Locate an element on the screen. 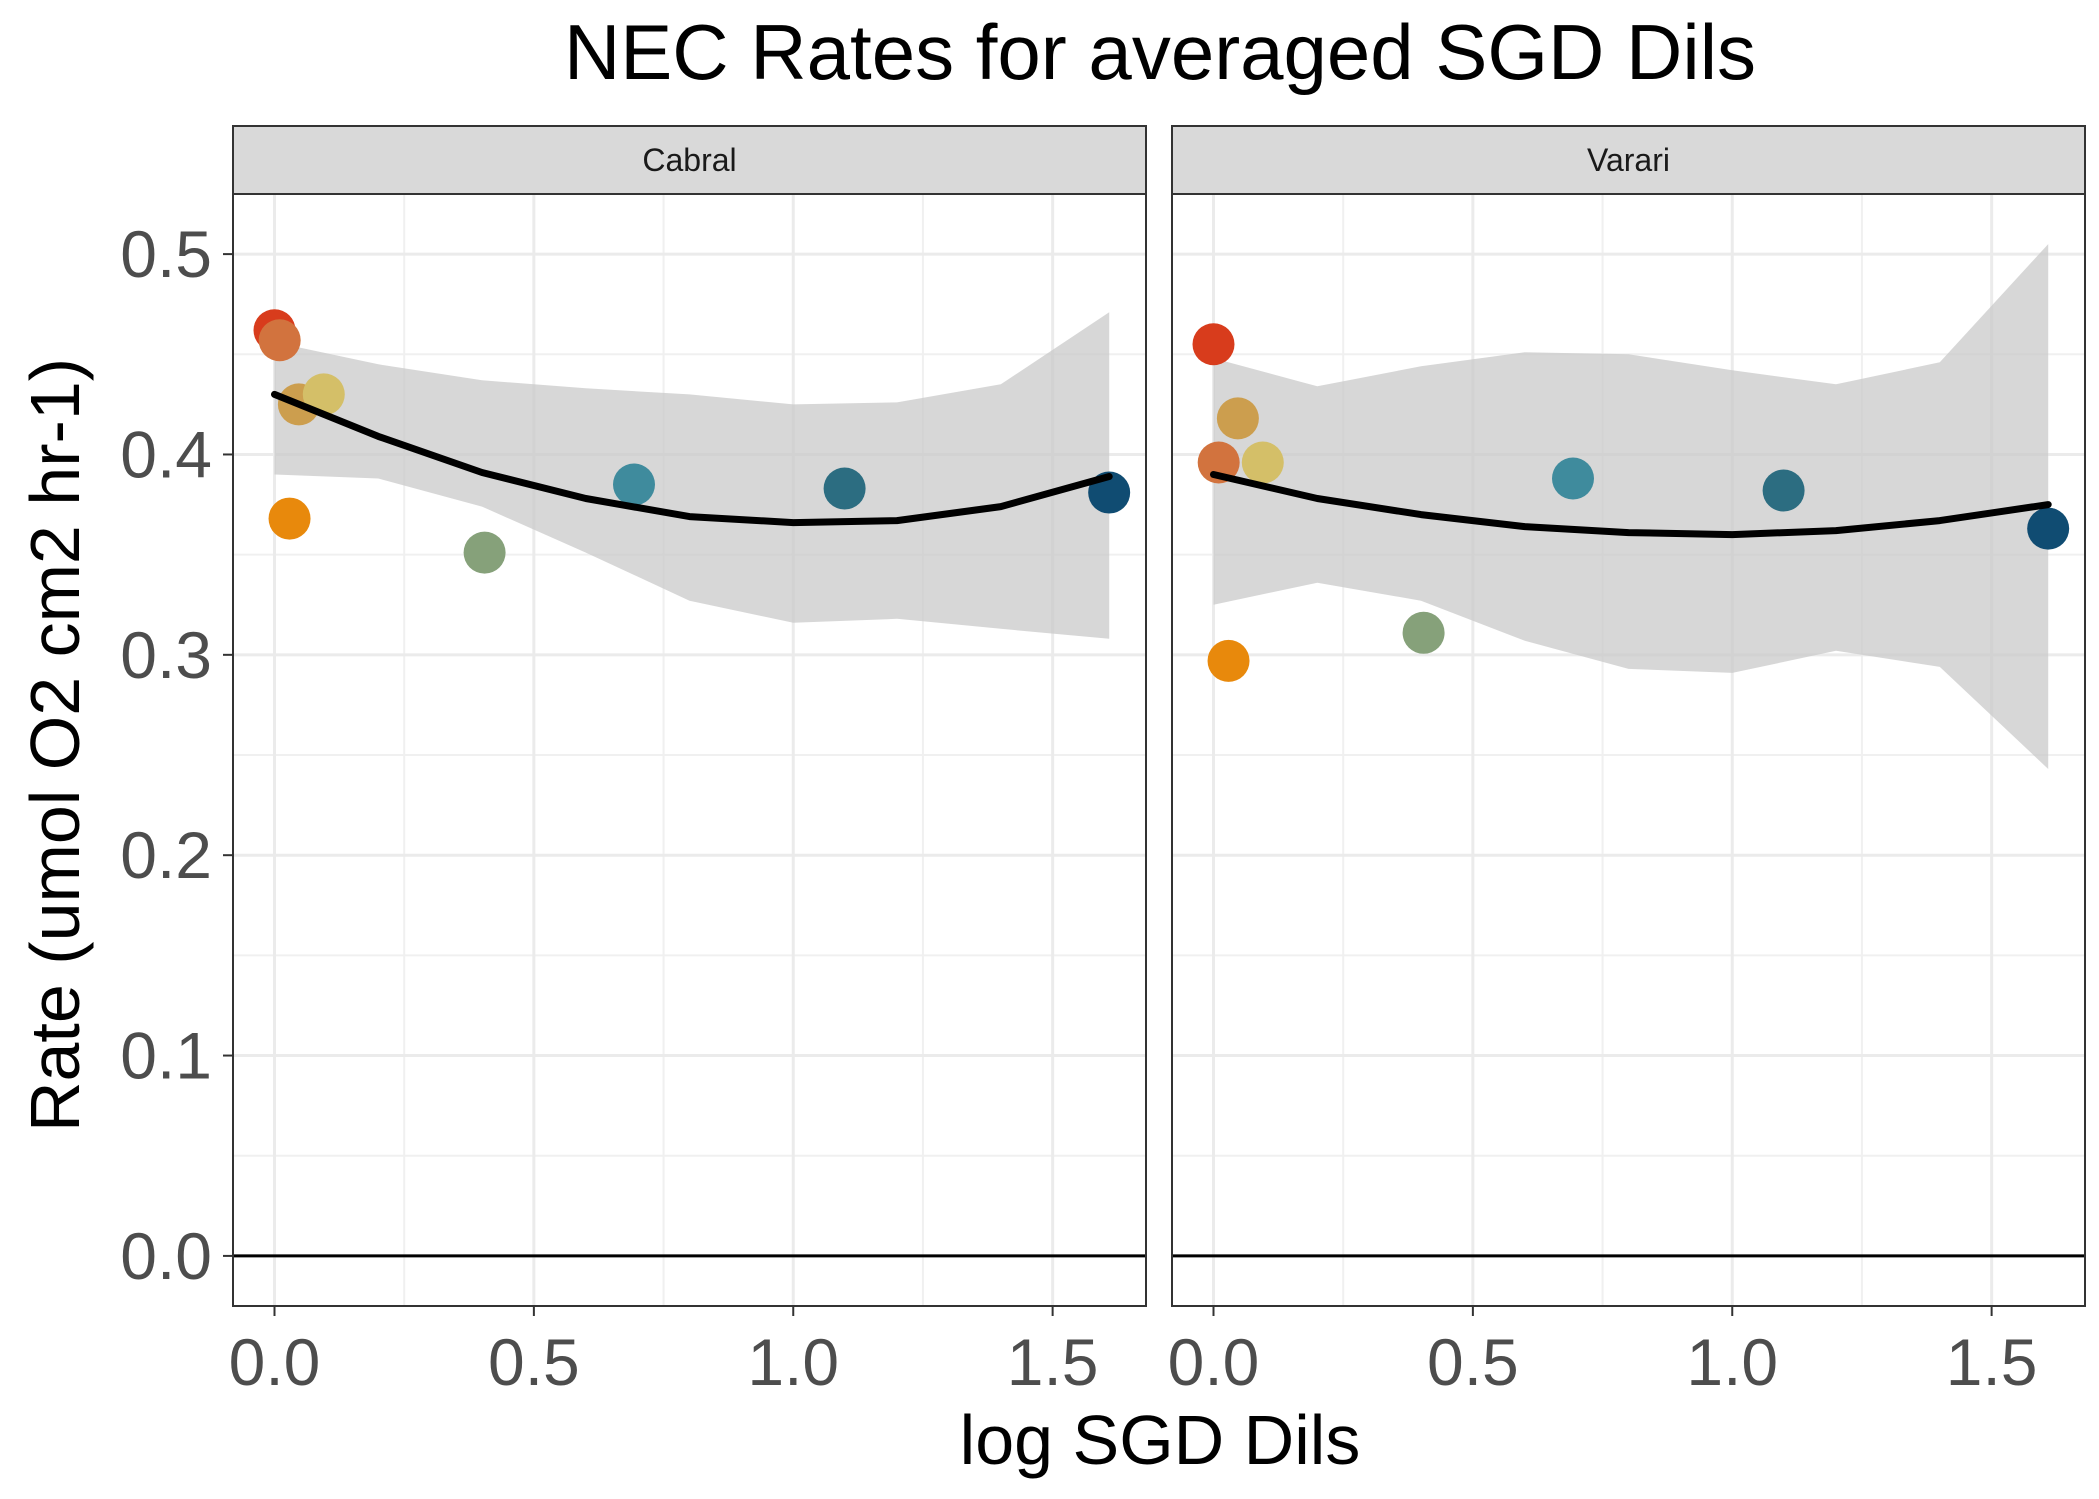  facet-strip-label: Varari is located at coordinates (1628, 160).